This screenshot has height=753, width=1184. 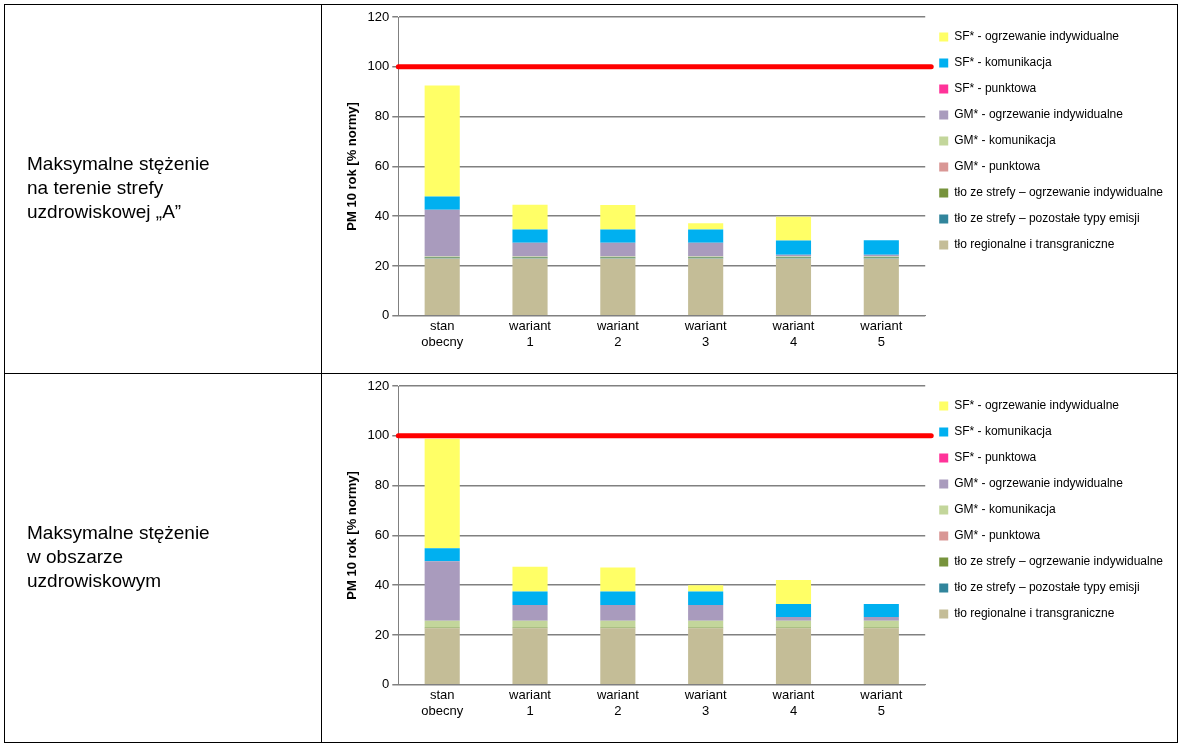 I want to click on text: Maksymalne stężenie w obszarze uzdrowiskowym, so click(x=118, y=557).